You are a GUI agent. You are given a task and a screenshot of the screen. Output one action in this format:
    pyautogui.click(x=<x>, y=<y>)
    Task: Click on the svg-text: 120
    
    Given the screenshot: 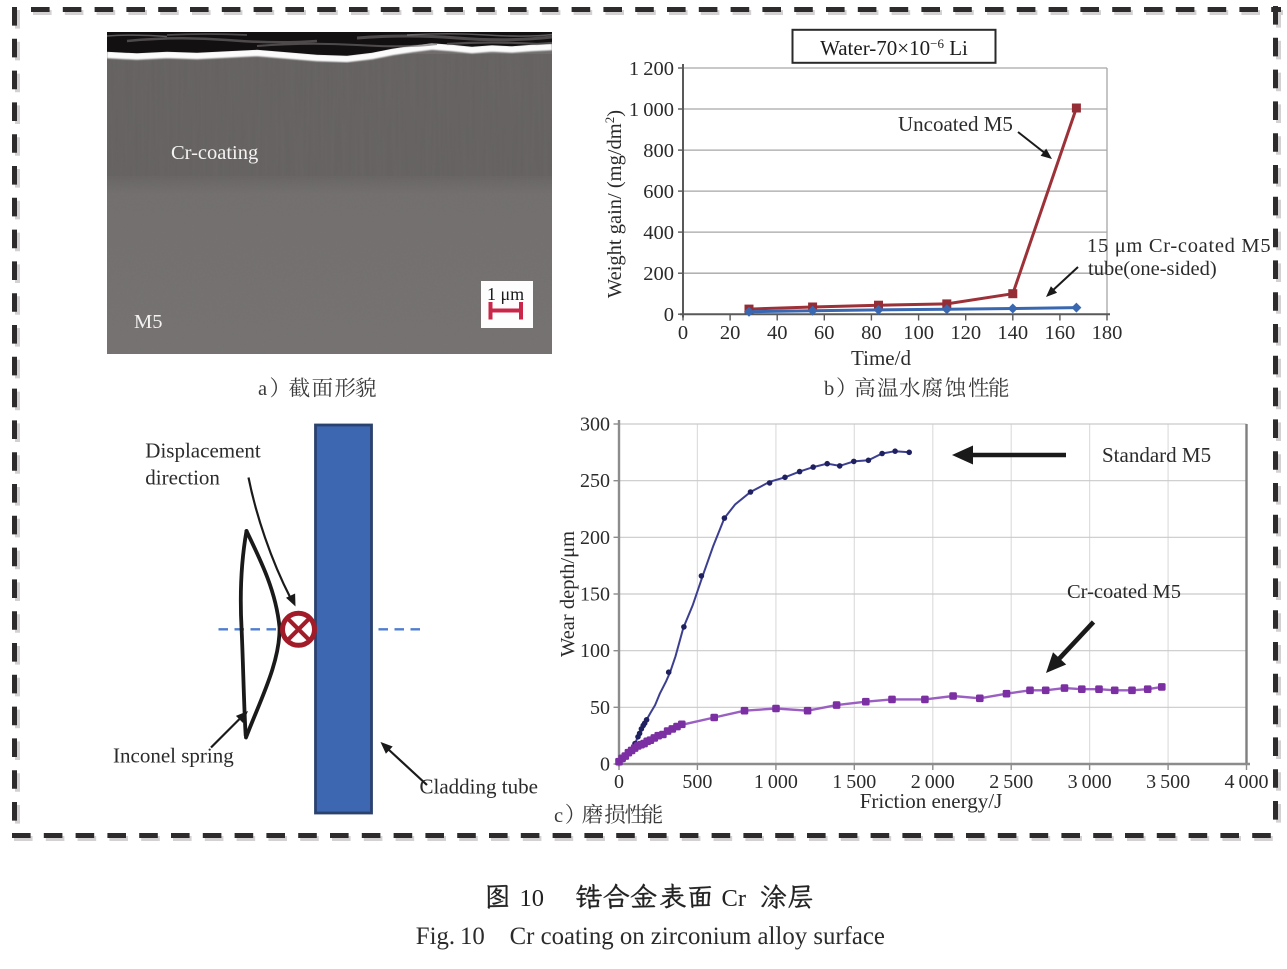 What is the action you would take?
    pyautogui.click(x=965, y=333)
    